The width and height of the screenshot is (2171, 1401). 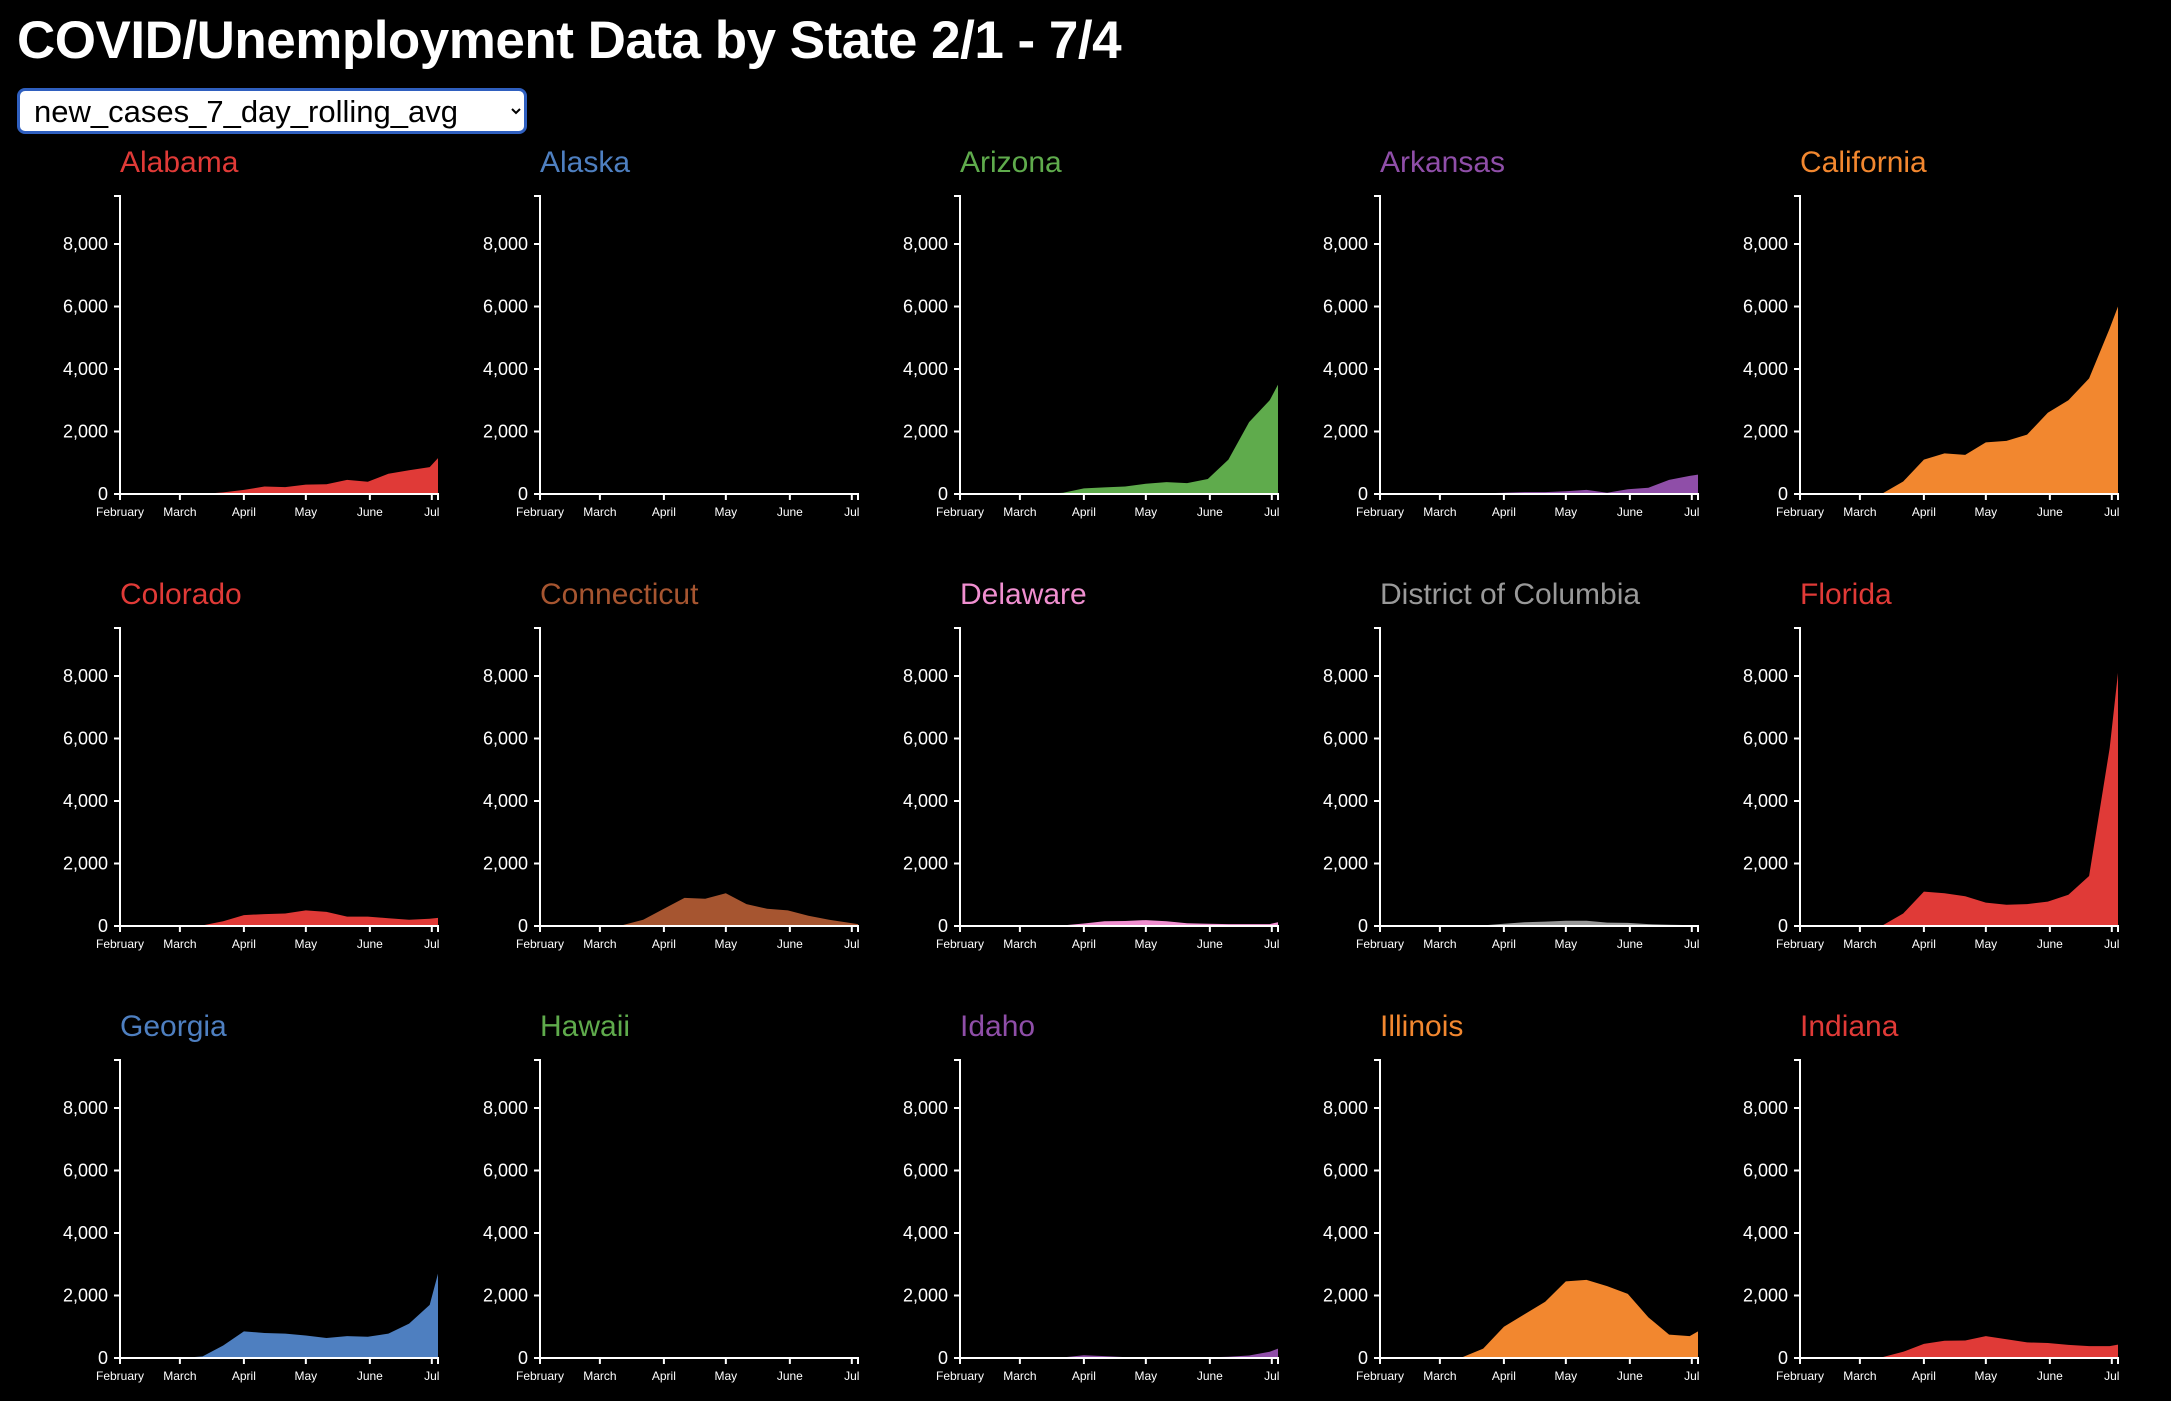 I want to click on panel-title: District of Columbia, so click(x=1510, y=594).